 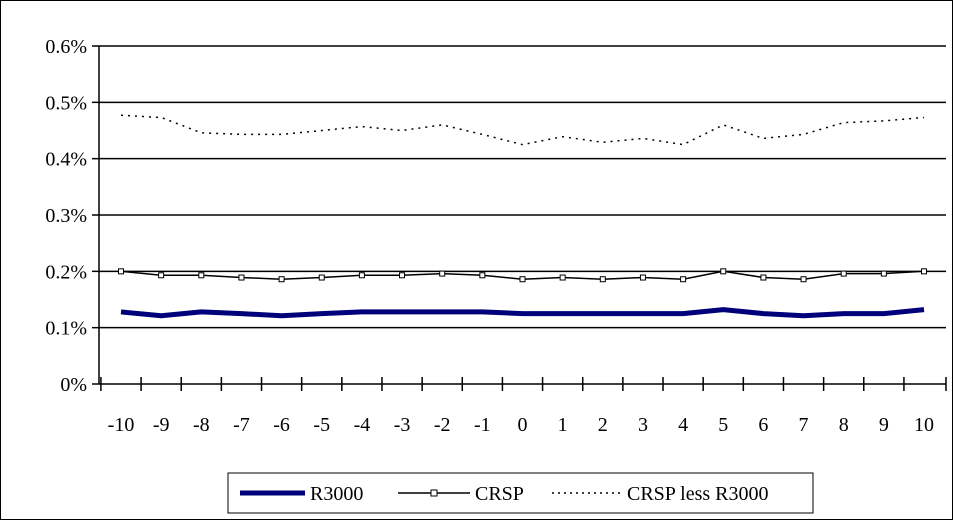 What do you see at coordinates (402, 425) in the screenshot?
I see `x-tick-label: -3` at bounding box center [402, 425].